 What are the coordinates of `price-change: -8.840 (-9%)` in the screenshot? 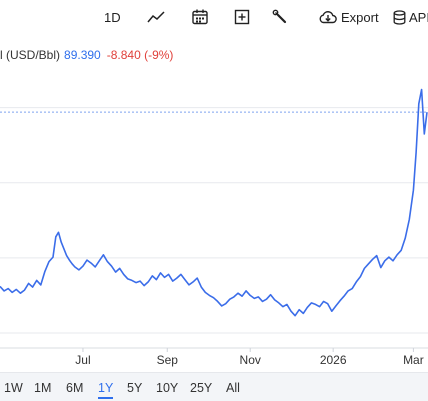 It's located at (140, 55).